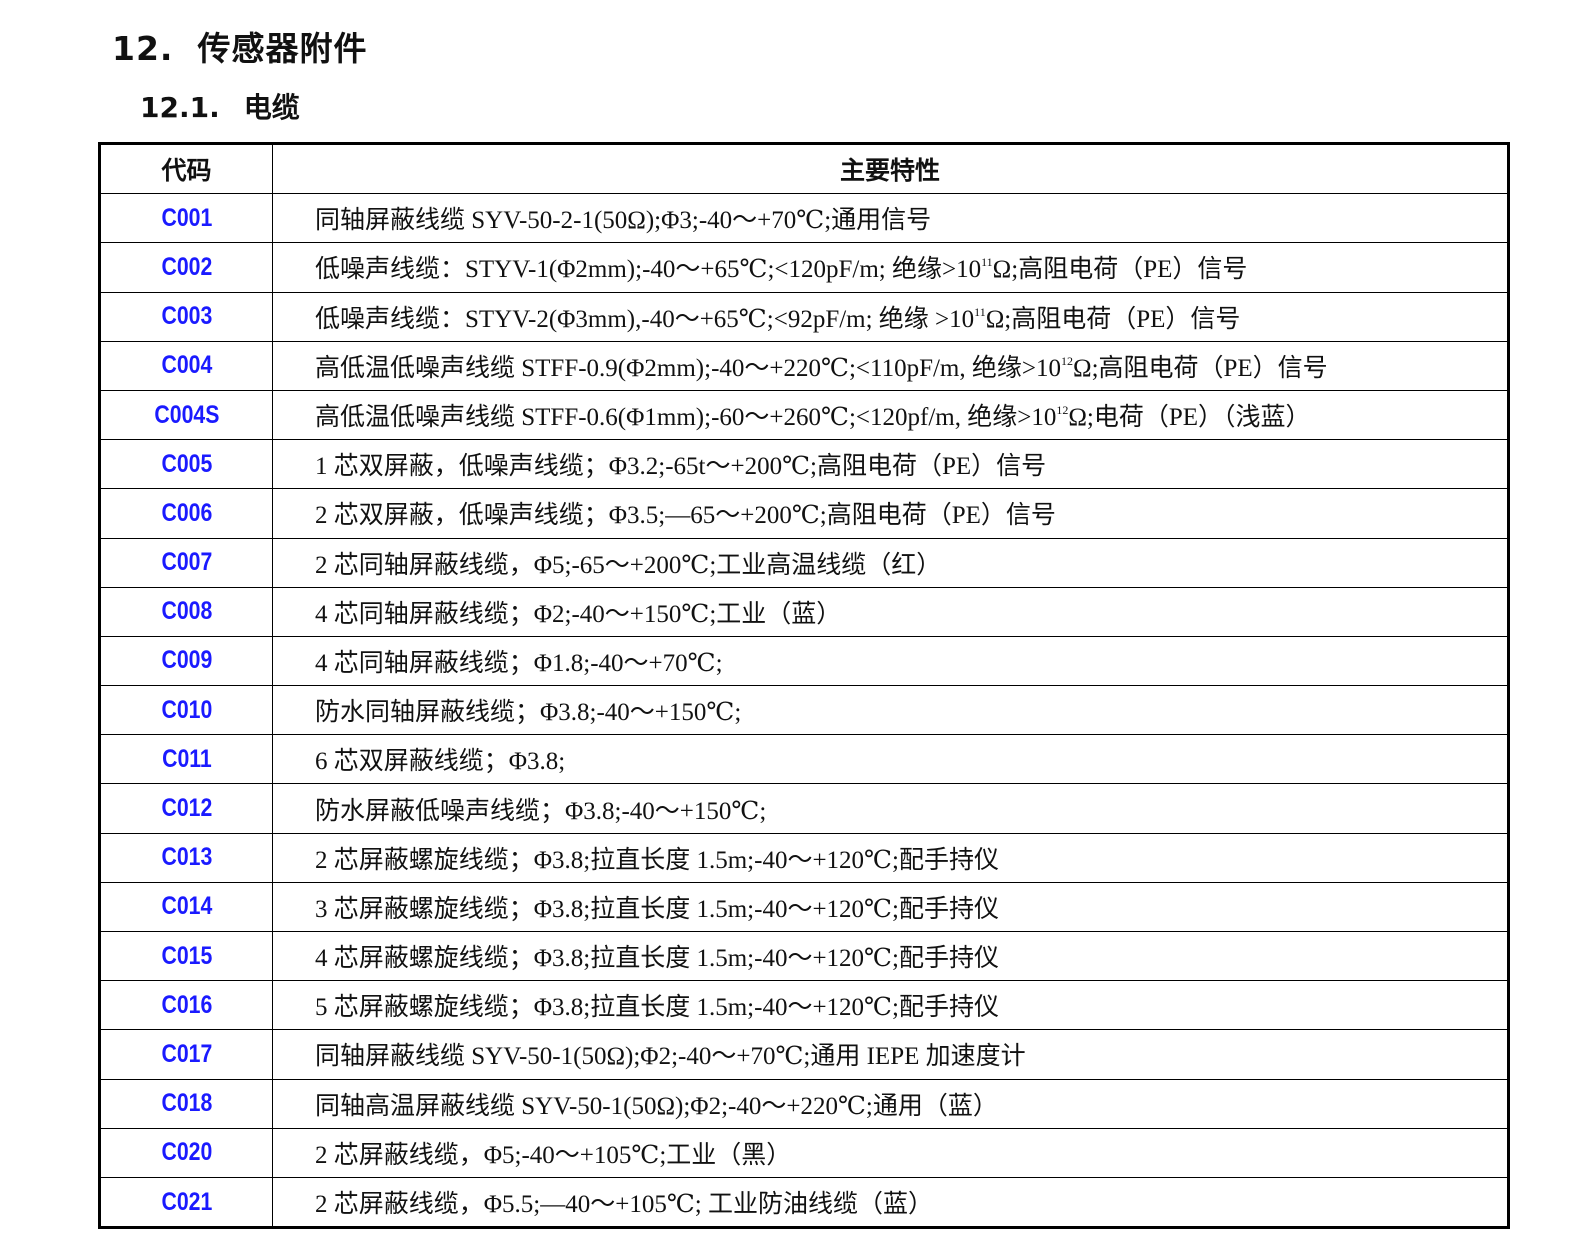 The height and width of the screenshot is (1254, 1587). Describe the element at coordinates (186, 464) in the screenshot. I see `cable-code: C005` at that location.